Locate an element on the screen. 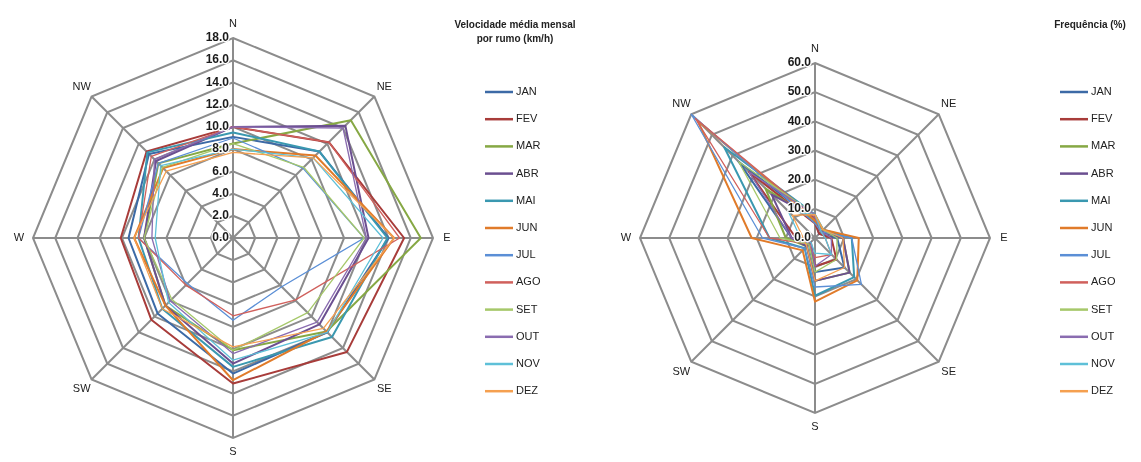 This screenshot has height=462, width=1141. y-tick-label: 18.0 is located at coordinates (217, 37).